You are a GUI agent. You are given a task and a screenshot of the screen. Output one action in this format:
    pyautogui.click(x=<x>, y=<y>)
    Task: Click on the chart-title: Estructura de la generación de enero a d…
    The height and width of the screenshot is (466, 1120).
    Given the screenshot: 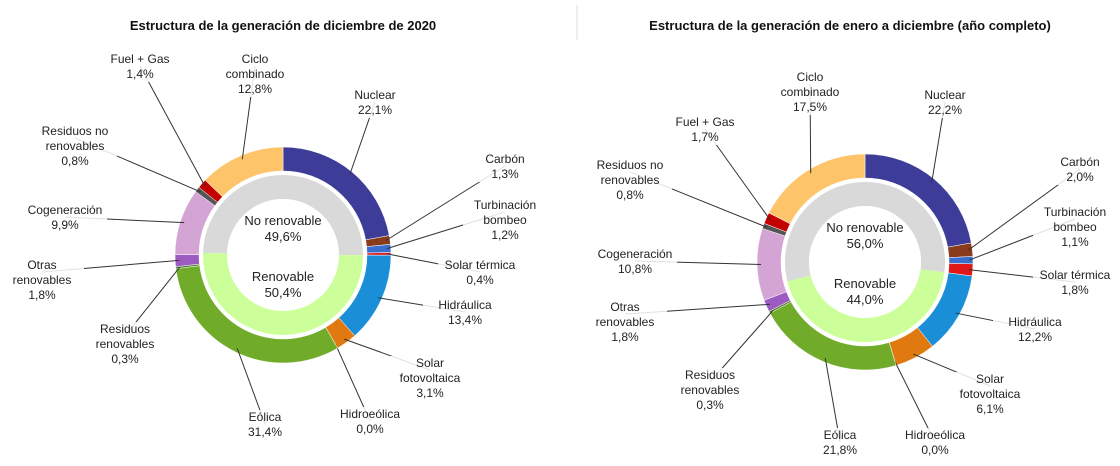 What is the action you would take?
    pyautogui.click(x=850, y=25)
    